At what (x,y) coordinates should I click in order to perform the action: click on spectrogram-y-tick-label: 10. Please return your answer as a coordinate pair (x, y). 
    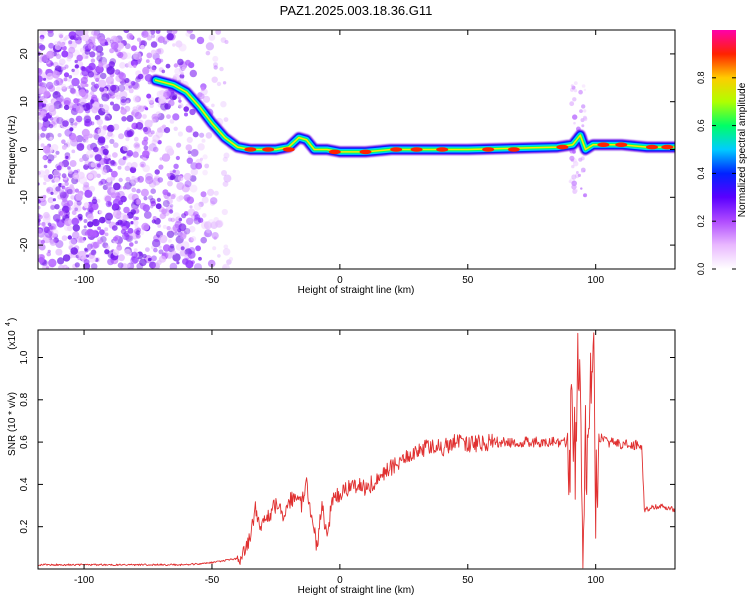
    Looking at the image, I should click on (24, 102).